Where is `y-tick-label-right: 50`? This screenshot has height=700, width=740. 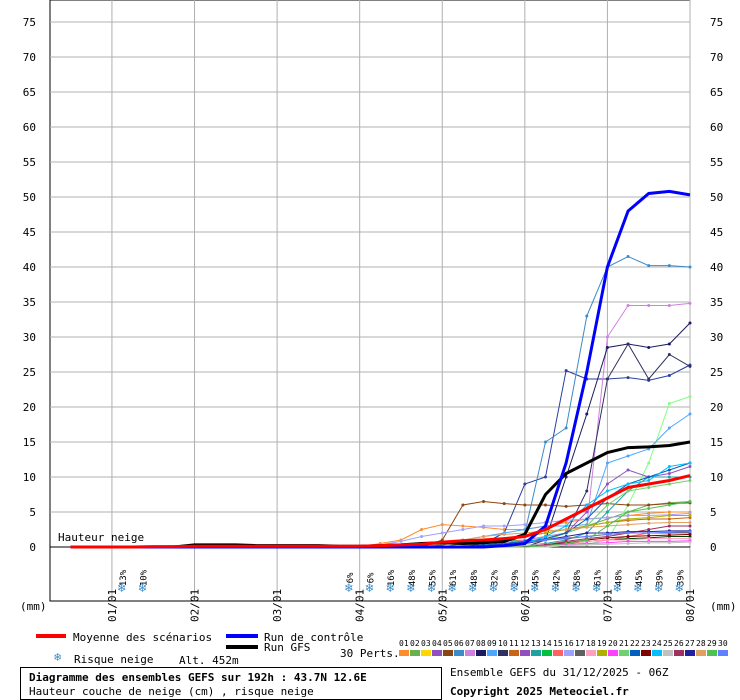
y-tick-label-right: 50 is located at coordinates (716, 197).